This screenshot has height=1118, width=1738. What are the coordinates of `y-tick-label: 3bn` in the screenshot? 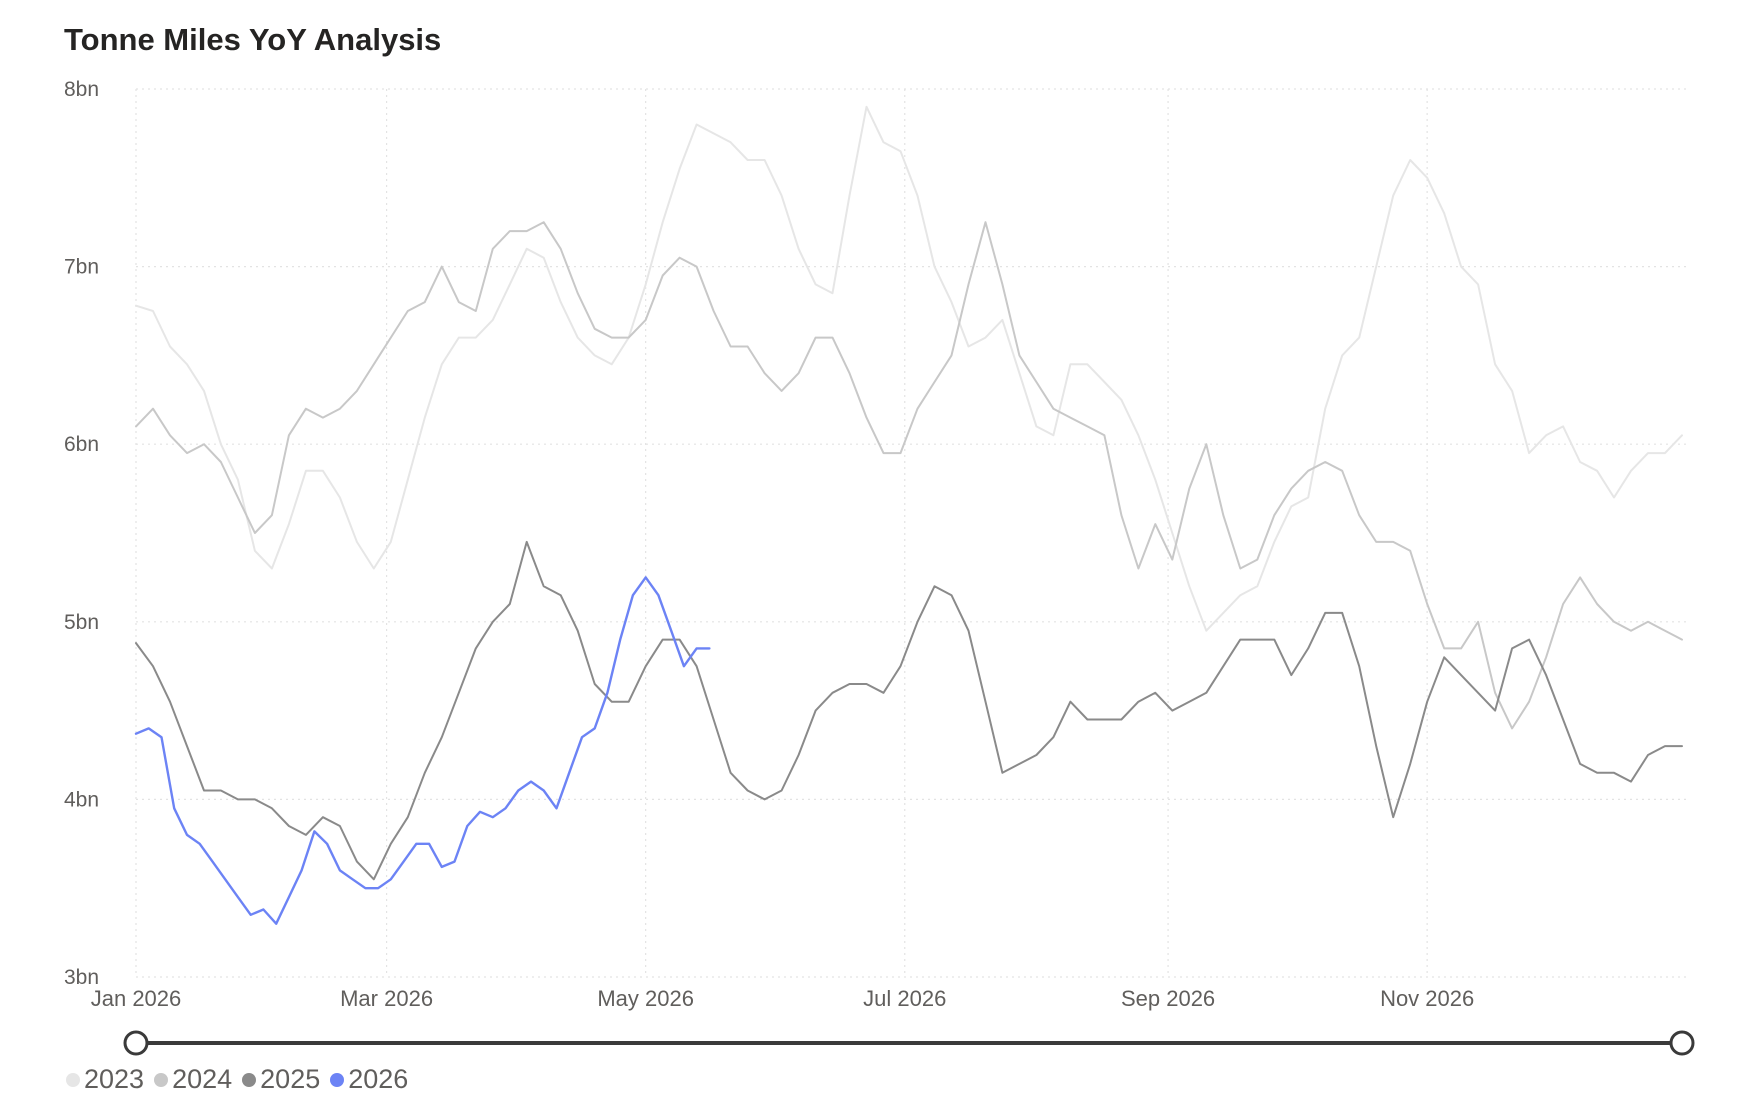 It's located at (81, 977).